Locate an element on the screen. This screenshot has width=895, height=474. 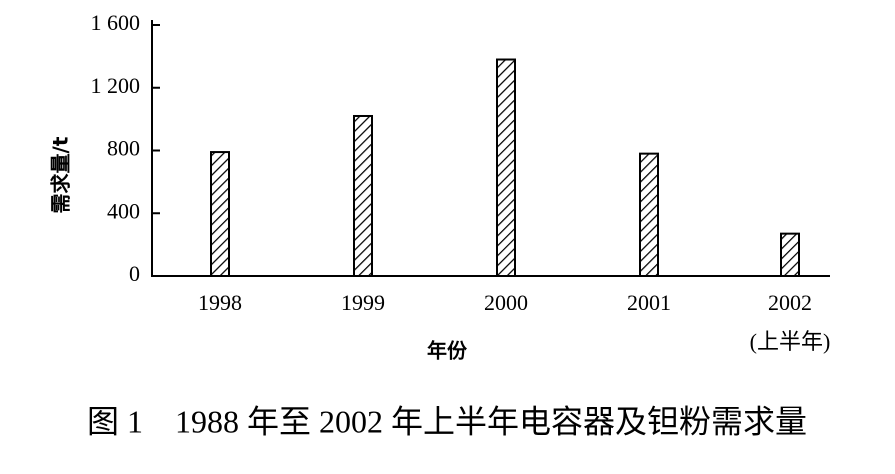
x-tick-label: 2000 is located at coordinates (506, 302).